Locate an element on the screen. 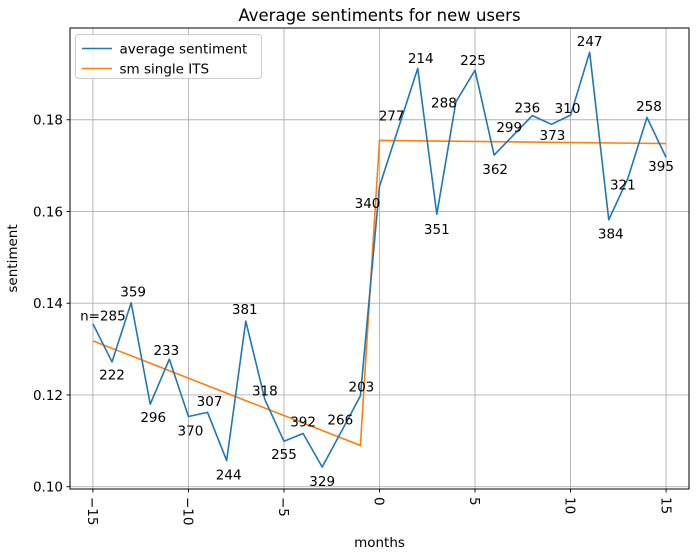  point-label: 255 is located at coordinates (284, 455).